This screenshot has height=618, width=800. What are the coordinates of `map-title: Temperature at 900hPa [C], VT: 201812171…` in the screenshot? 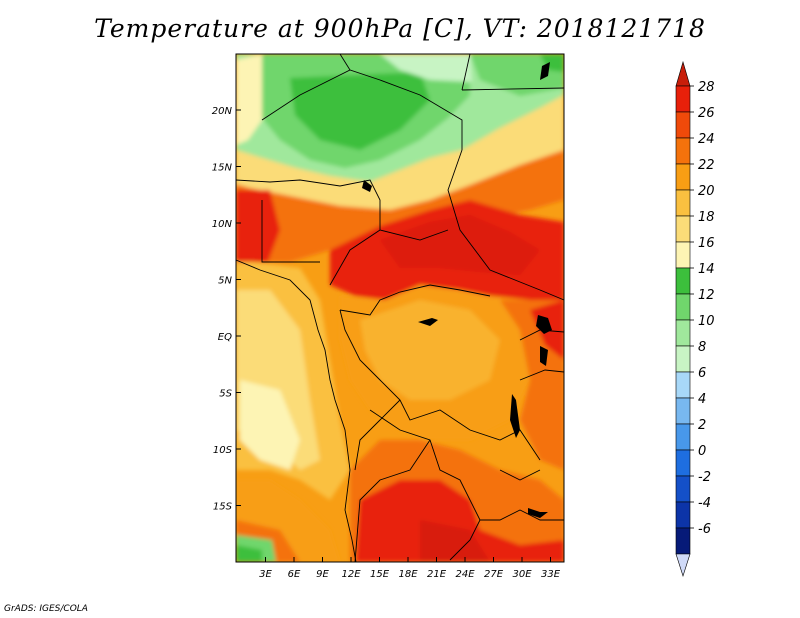 It's located at (400, 28).